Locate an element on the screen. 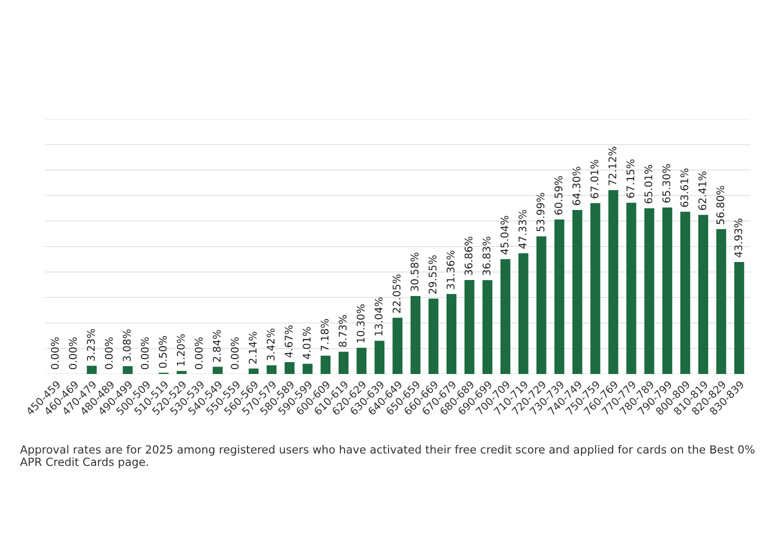 The width and height of the screenshot is (770, 536). data-label: 56.80% is located at coordinates (720, 205).